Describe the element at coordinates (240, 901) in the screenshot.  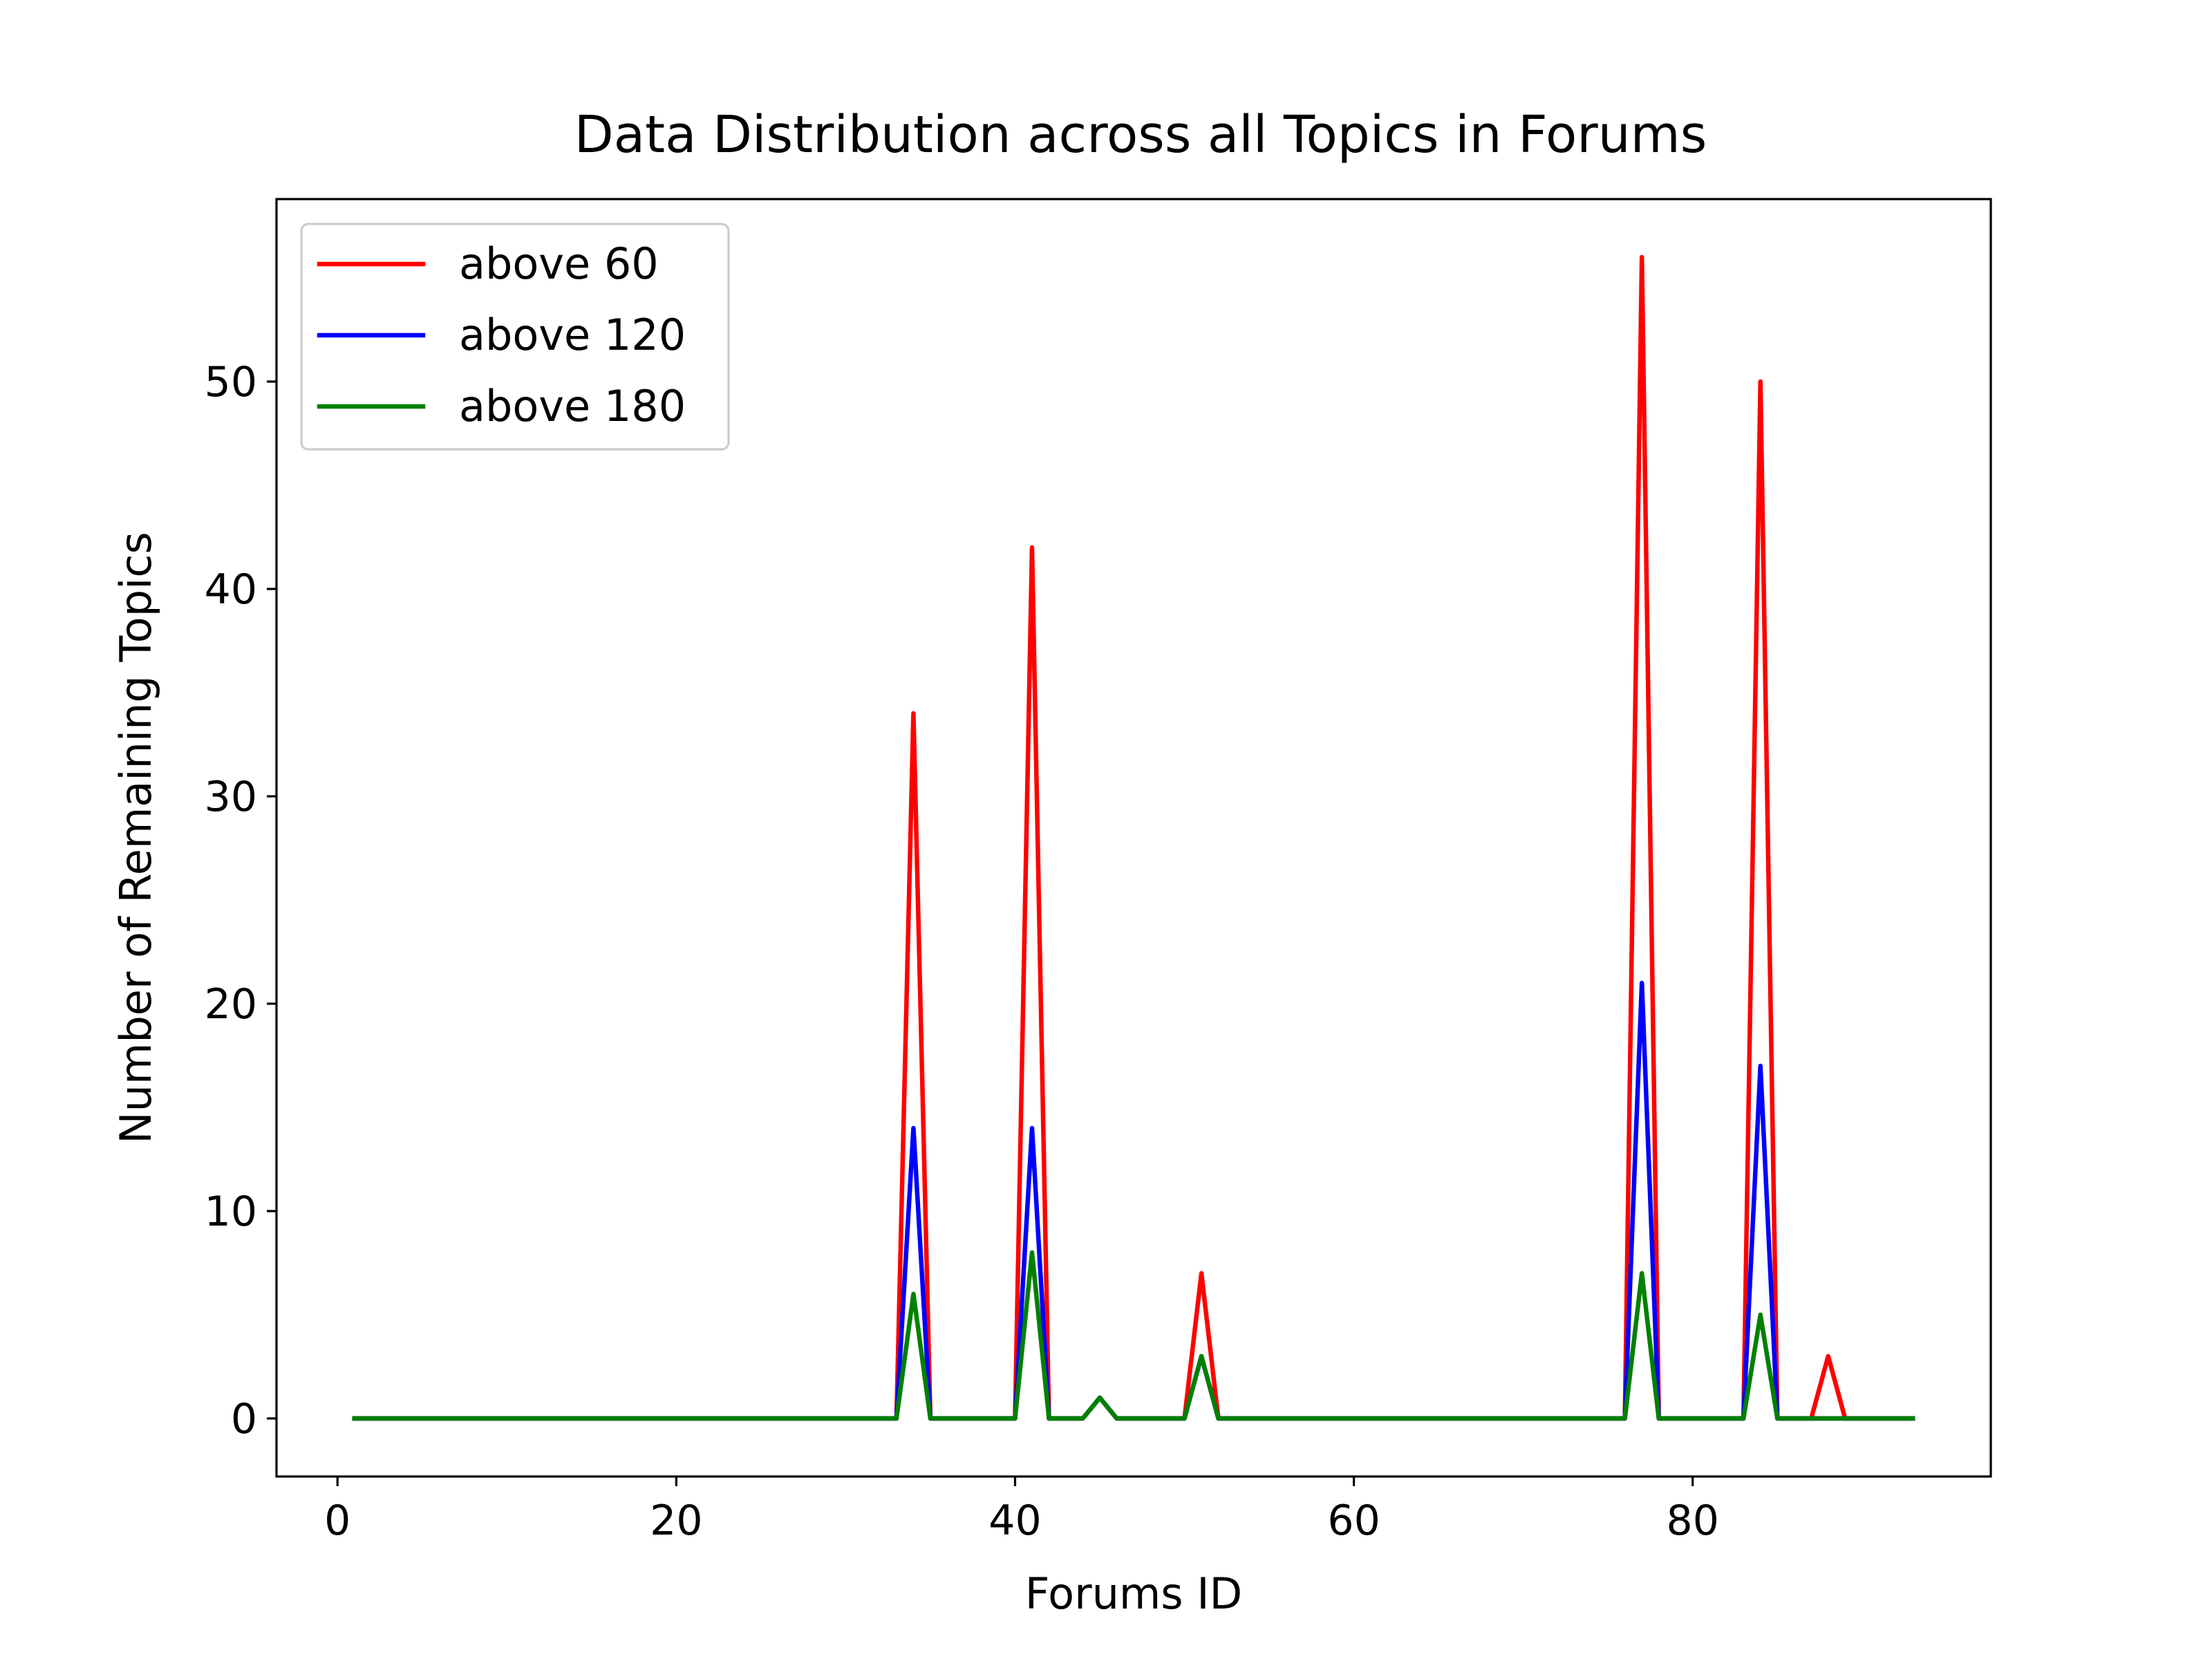
I see `y-axis-ticks: 0 10 20 30 40 50` at that location.